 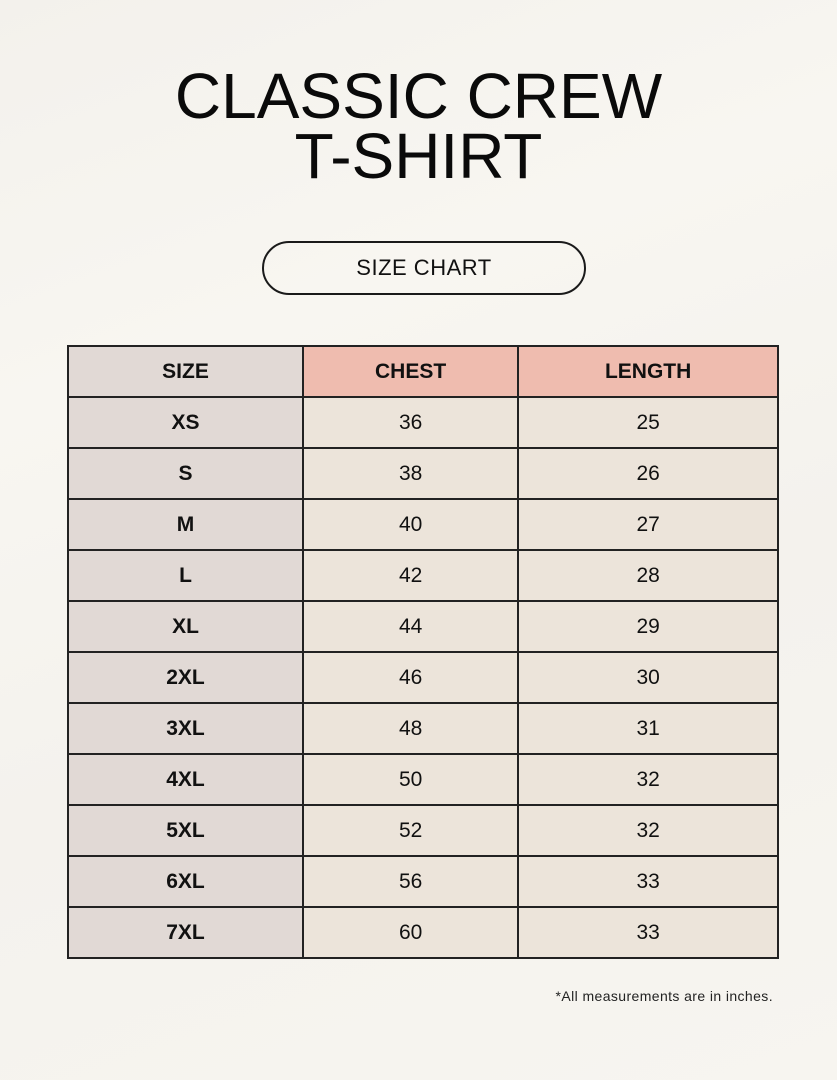 I want to click on table-cell: M, so click(x=185, y=524).